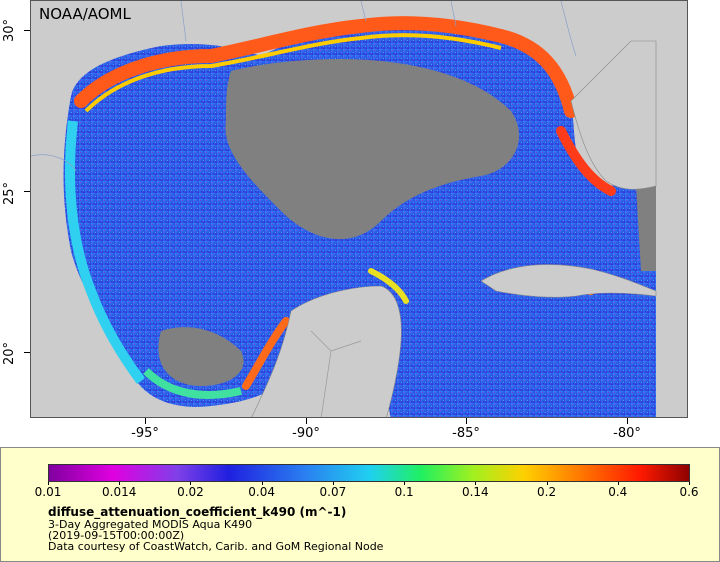 This screenshot has height=562, width=720. I want to click on colorbar-tick-label: 0.014, so click(119, 492).